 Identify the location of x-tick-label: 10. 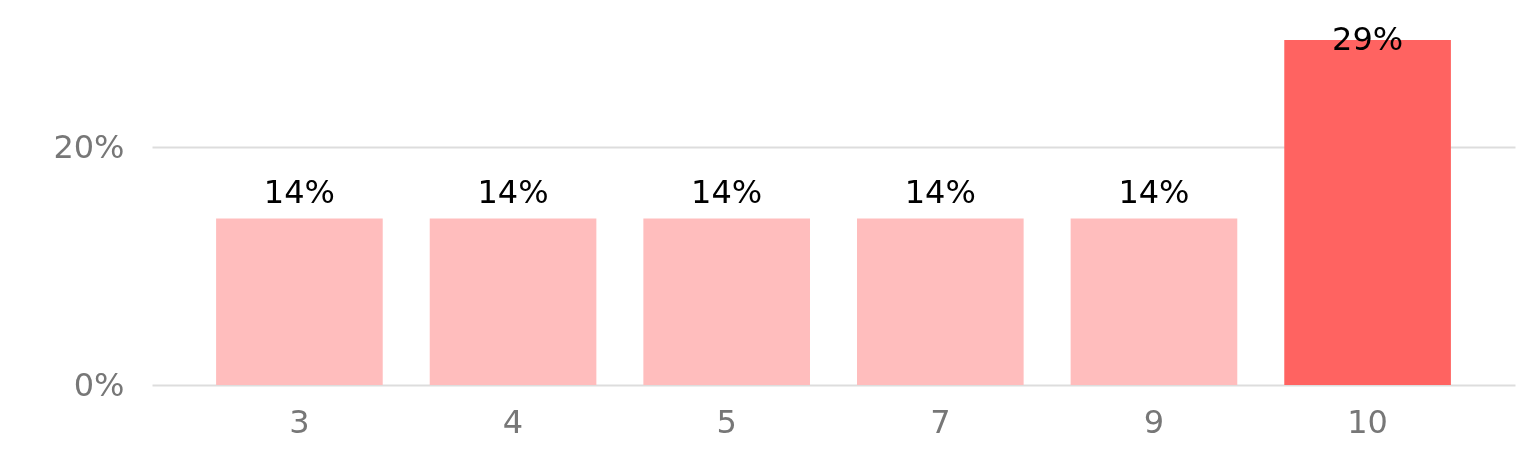
(1367, 421).